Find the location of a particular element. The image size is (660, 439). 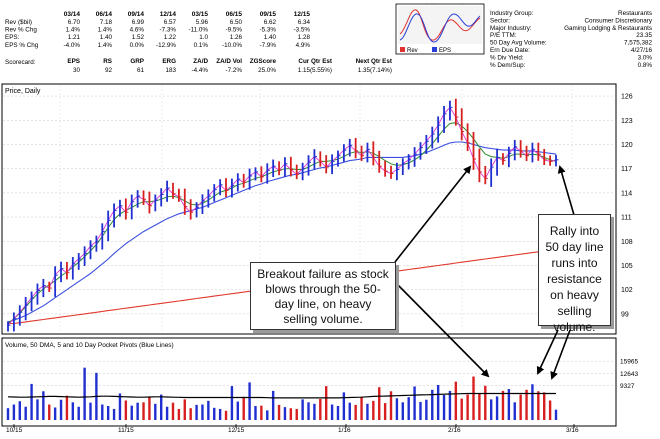

scorecard-value: 92 is located at coordinates (109, 70).